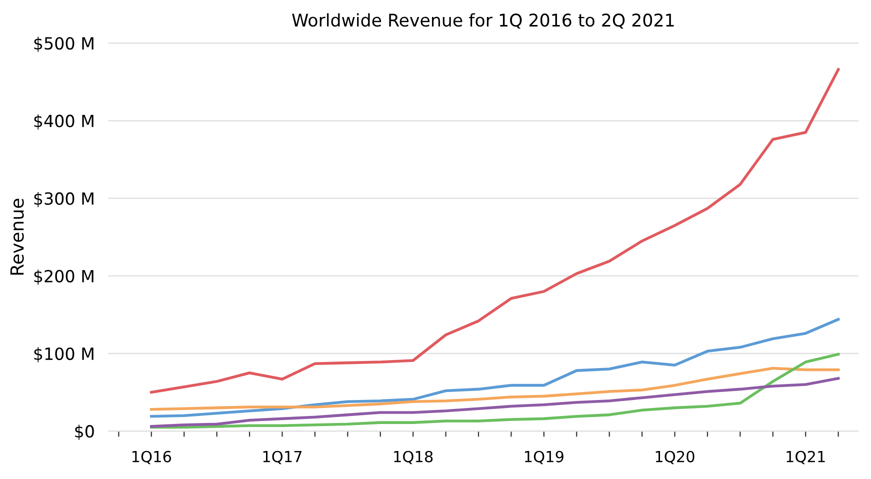 This screenshot has height=479, width=871. What do you see at coordinates (282, 457) in the screenshot?
I see `x-tick-label: 1Q17` at bounding box center [282, 457].